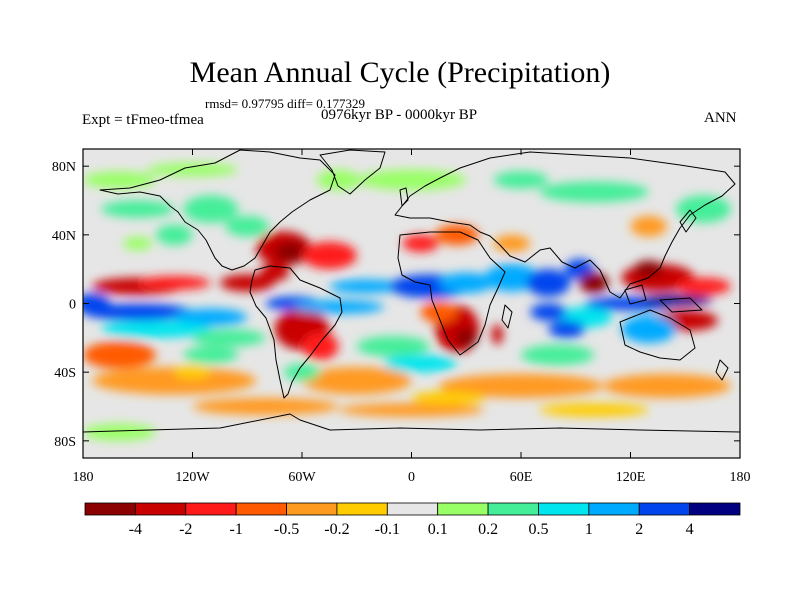  What do you see at coordinates (521, 477) in the screenshot?
I see `lon-tick-label: 60E` at bounding box center [521, 477].